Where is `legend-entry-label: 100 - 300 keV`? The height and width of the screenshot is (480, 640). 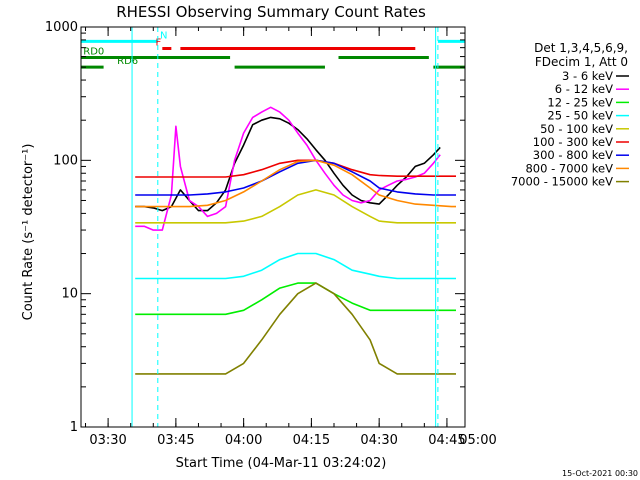
legend-entry-label: 100 - 300 keV is located at coordinates (573, 142).